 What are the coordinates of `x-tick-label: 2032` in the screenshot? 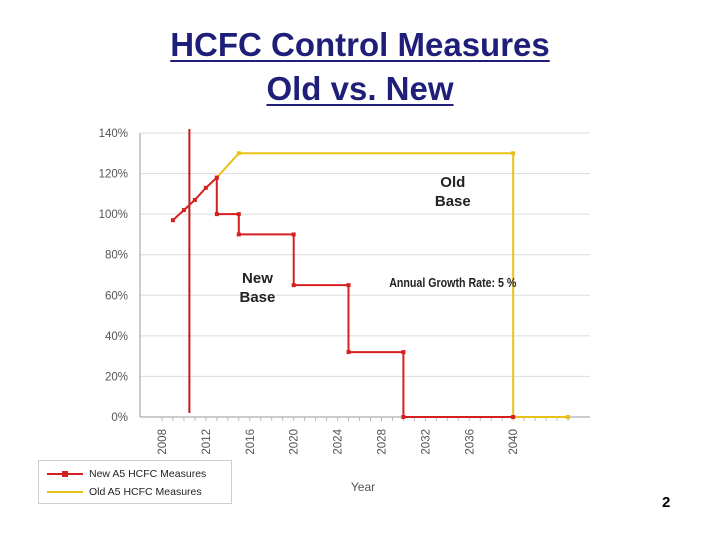 It's located at (426, 442).